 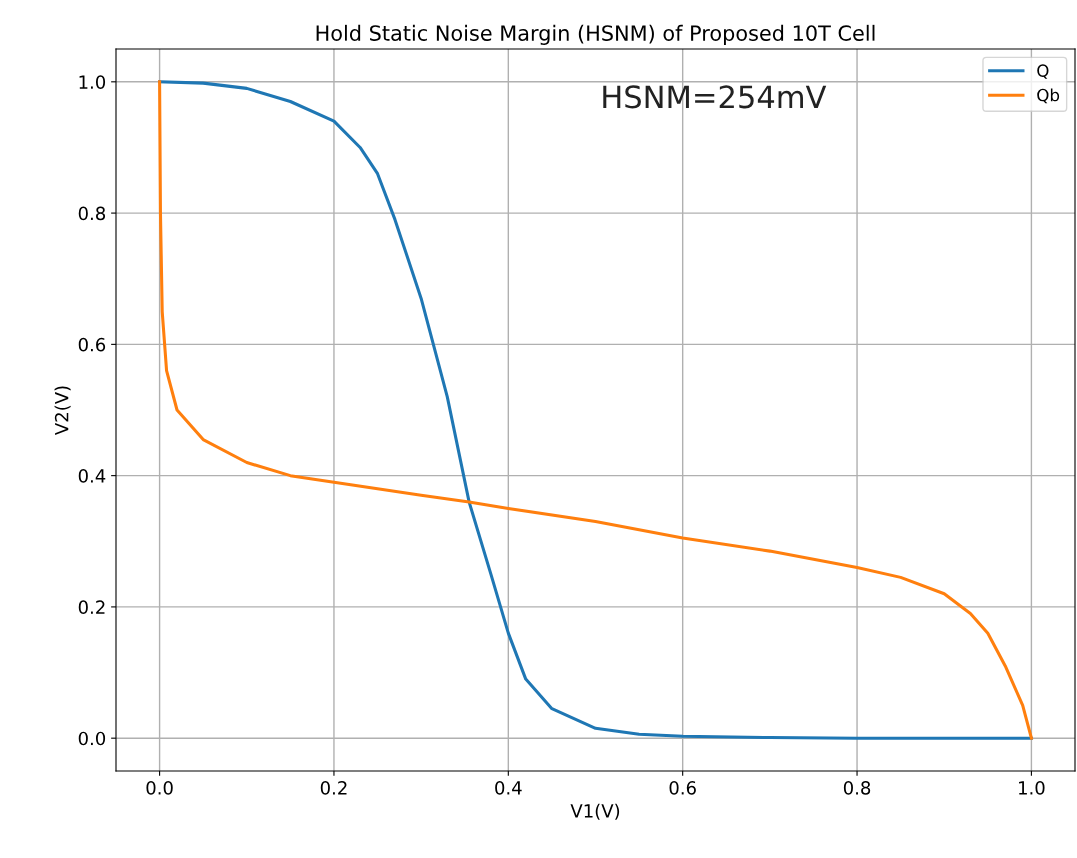 I want to click on x-tick-label: 0.6, so click(x=682, y=788).